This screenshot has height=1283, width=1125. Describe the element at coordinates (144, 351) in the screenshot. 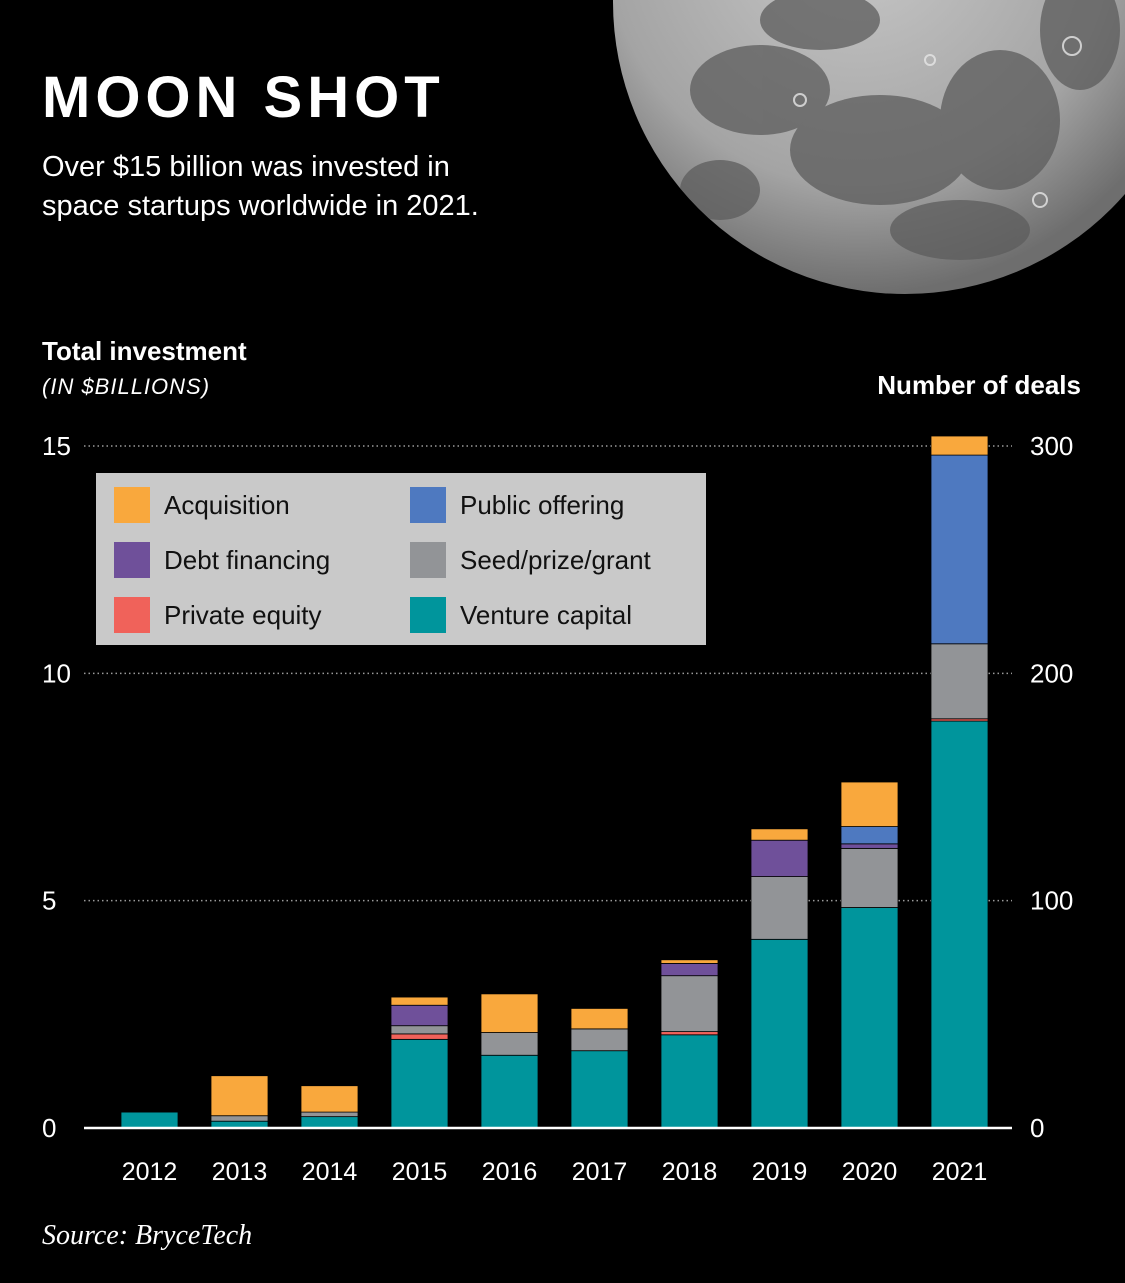

I see `y-axis-label-left: Total investment` at that location.